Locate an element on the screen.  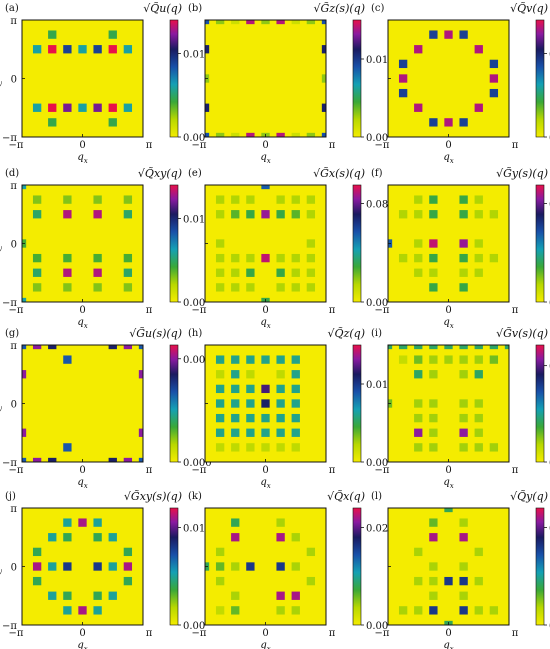
panel-1: (b) √G̃z(s)(q) −π 0 π qx 0.01 0.00 is located at coordinates (288, 83).